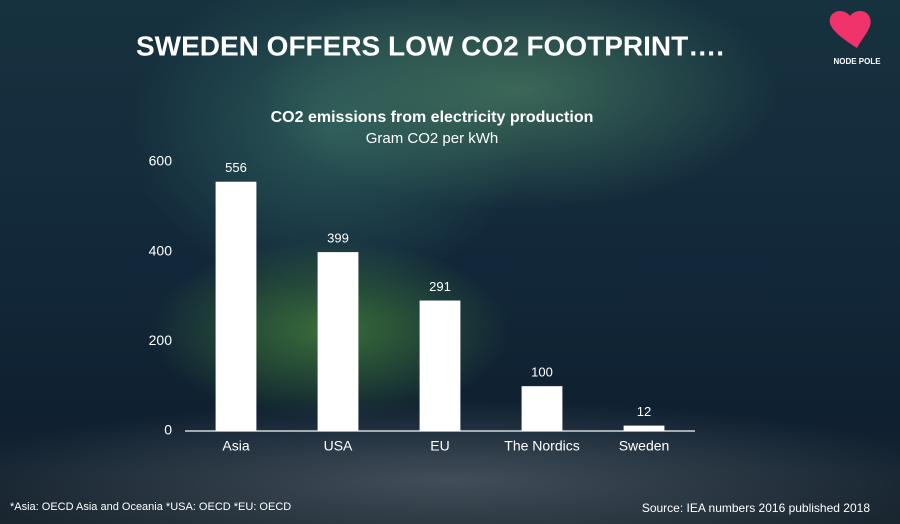 This screenshot has width=900, height=524. Describe the element at coordinates (850, 29) in the screenshot. I see `logo-icon` at that location.